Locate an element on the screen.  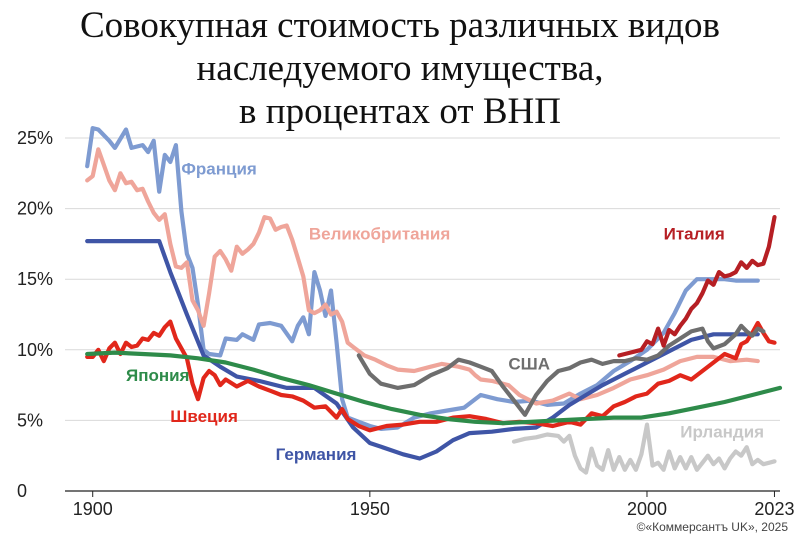
title-line-2: наследуемого имущества, is located at coordinates (400, 68).